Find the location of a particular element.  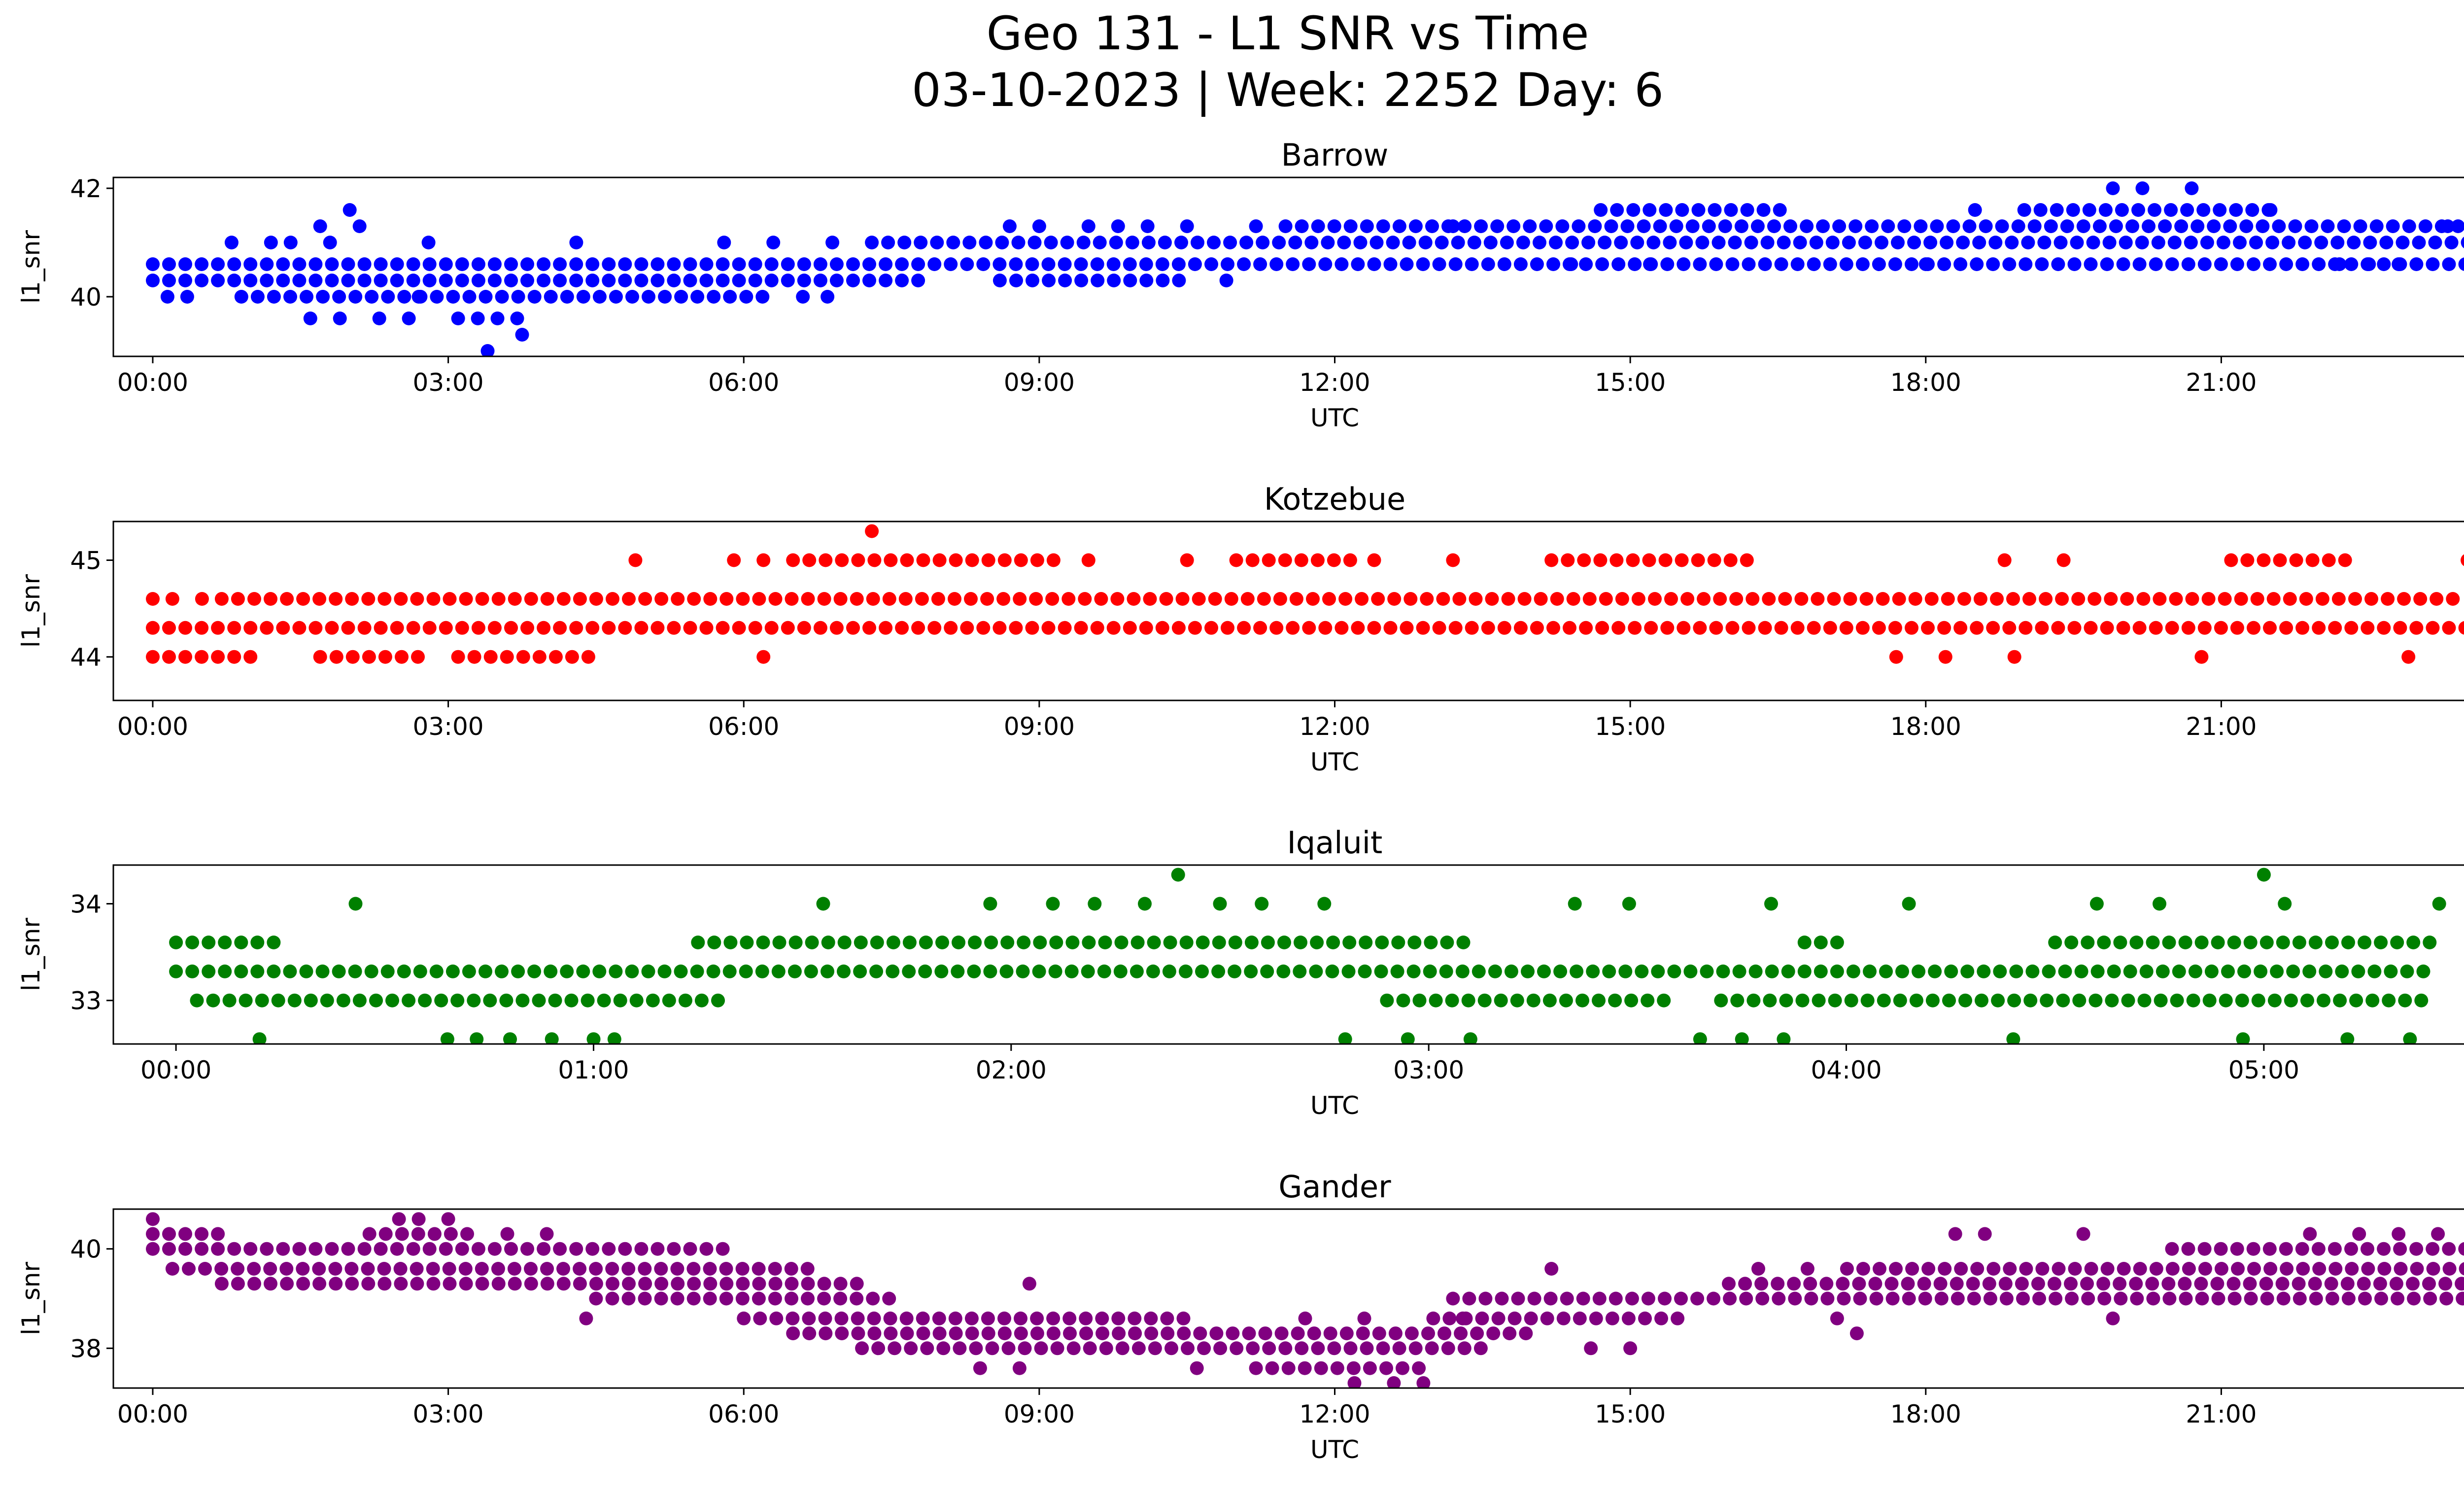

x-tick-label: 03:00 is located at coordinates (1428, 1070).